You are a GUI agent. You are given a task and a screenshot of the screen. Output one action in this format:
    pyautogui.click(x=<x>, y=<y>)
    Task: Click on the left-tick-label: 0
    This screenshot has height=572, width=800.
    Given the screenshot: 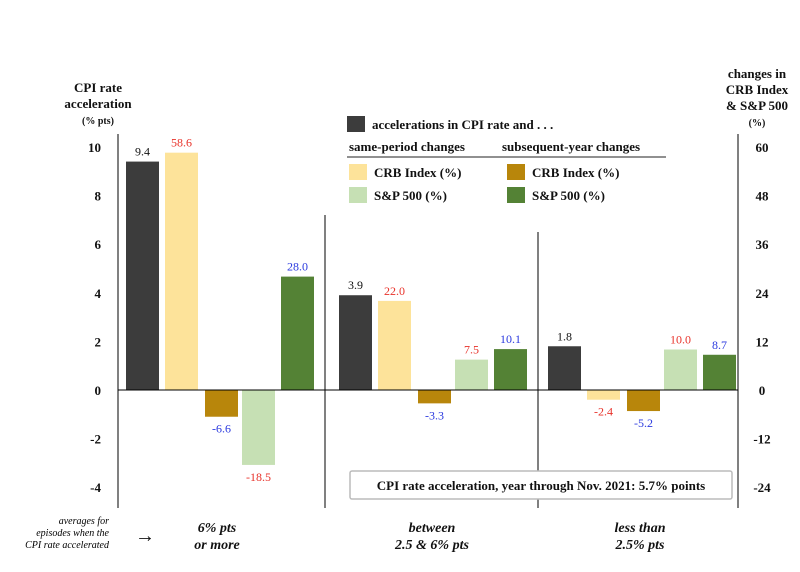 What is the action you would take?
    pyautogui.click(x=98, y=390)
    